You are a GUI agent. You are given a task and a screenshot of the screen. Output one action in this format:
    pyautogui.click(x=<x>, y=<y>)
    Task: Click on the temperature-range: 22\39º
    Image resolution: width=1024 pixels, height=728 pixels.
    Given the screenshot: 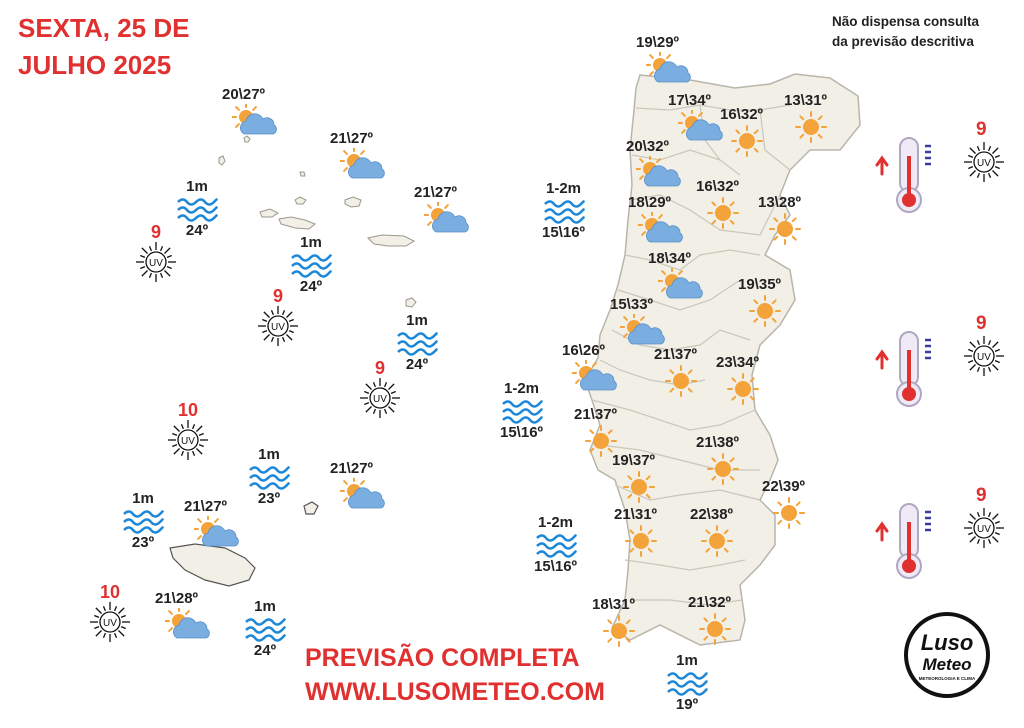 What is the action you would take?
    pyautogui.click(x=784, y=486)
    